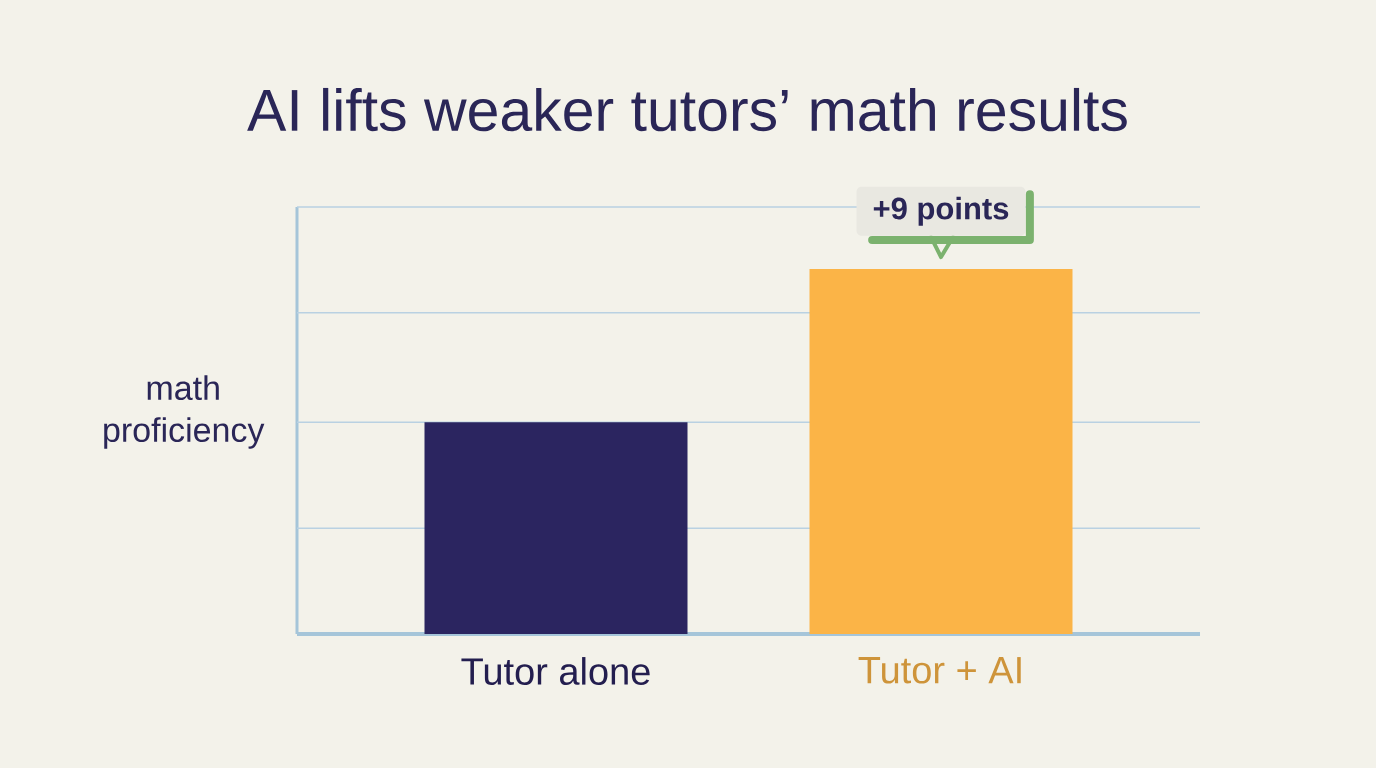 The image size is (1376, 768). Describe the element at coordinates (555, 671) in the screenshot. I see `x-tick-label: Tutor alone` at that location.